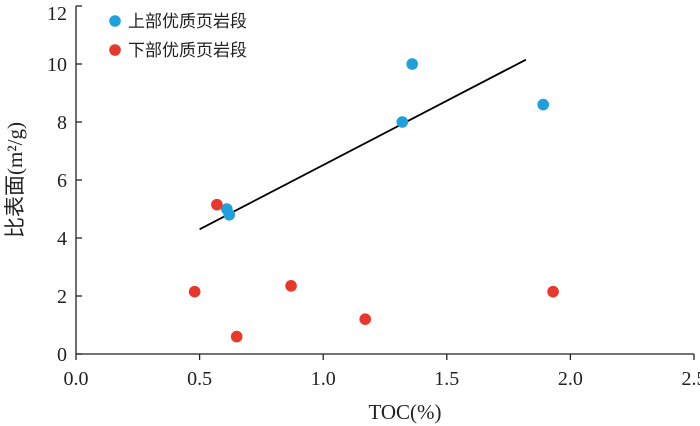 The width and height of the screenshot is (700, 426). Describe the element at coordinates (187, 51) in the screenshot. I see `legend-label: 下部优质页岩段` at that location.